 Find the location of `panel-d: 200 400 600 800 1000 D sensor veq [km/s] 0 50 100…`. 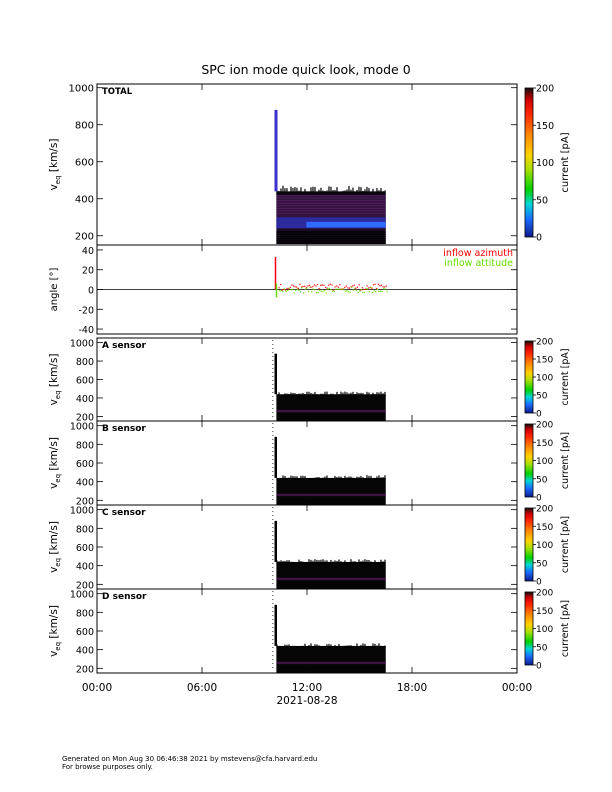

panel-d: 200 400 600 800 1000 D sensor veq [km/s] 0 50 100… is located at coordinates (309, 631).